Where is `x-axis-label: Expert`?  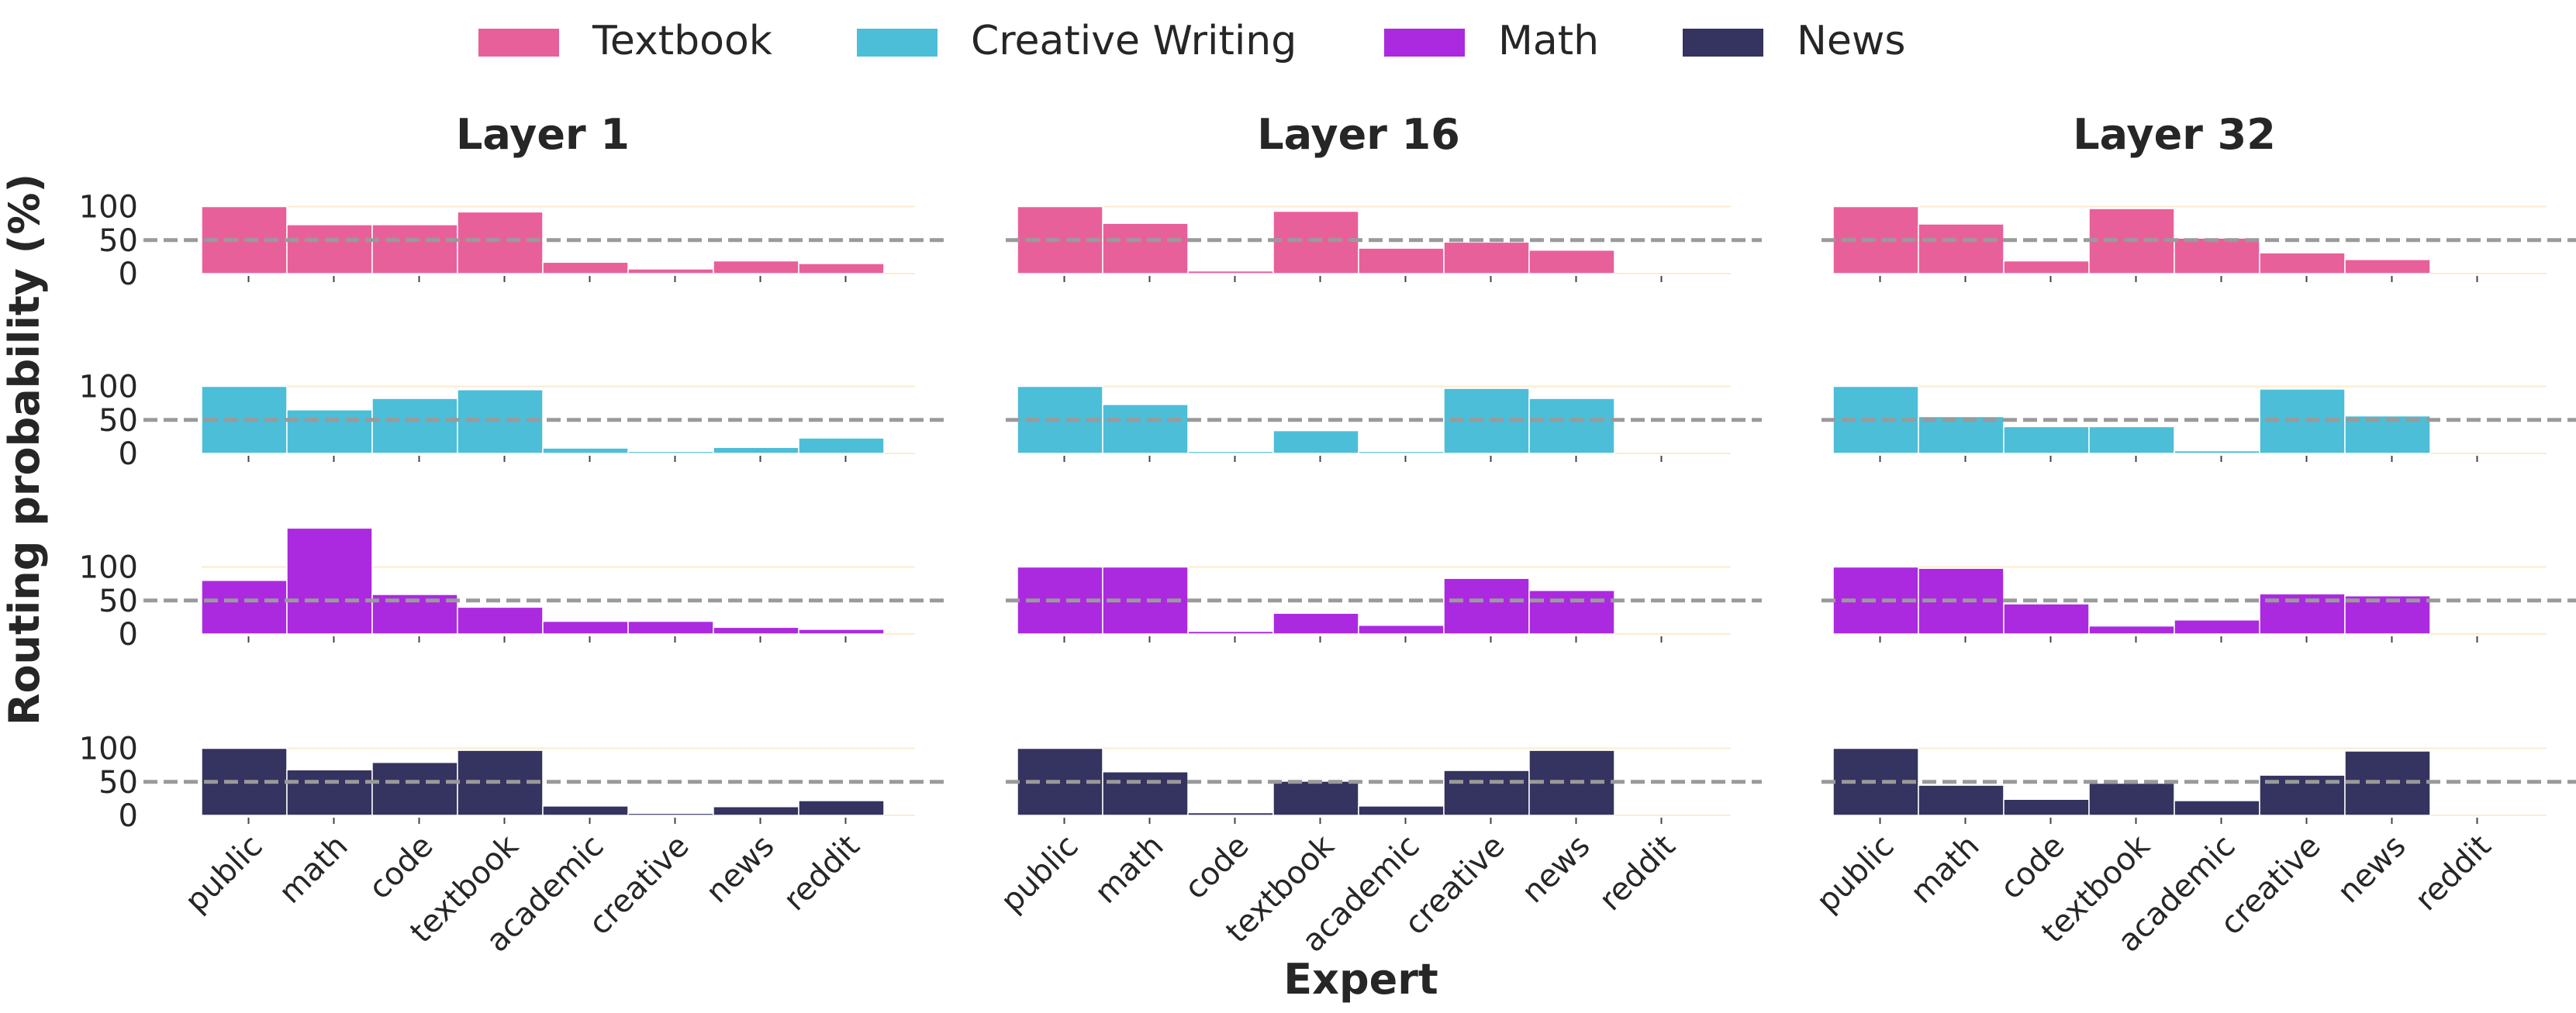
x-axis-label: Expert is located at coordinates (1360, 979).